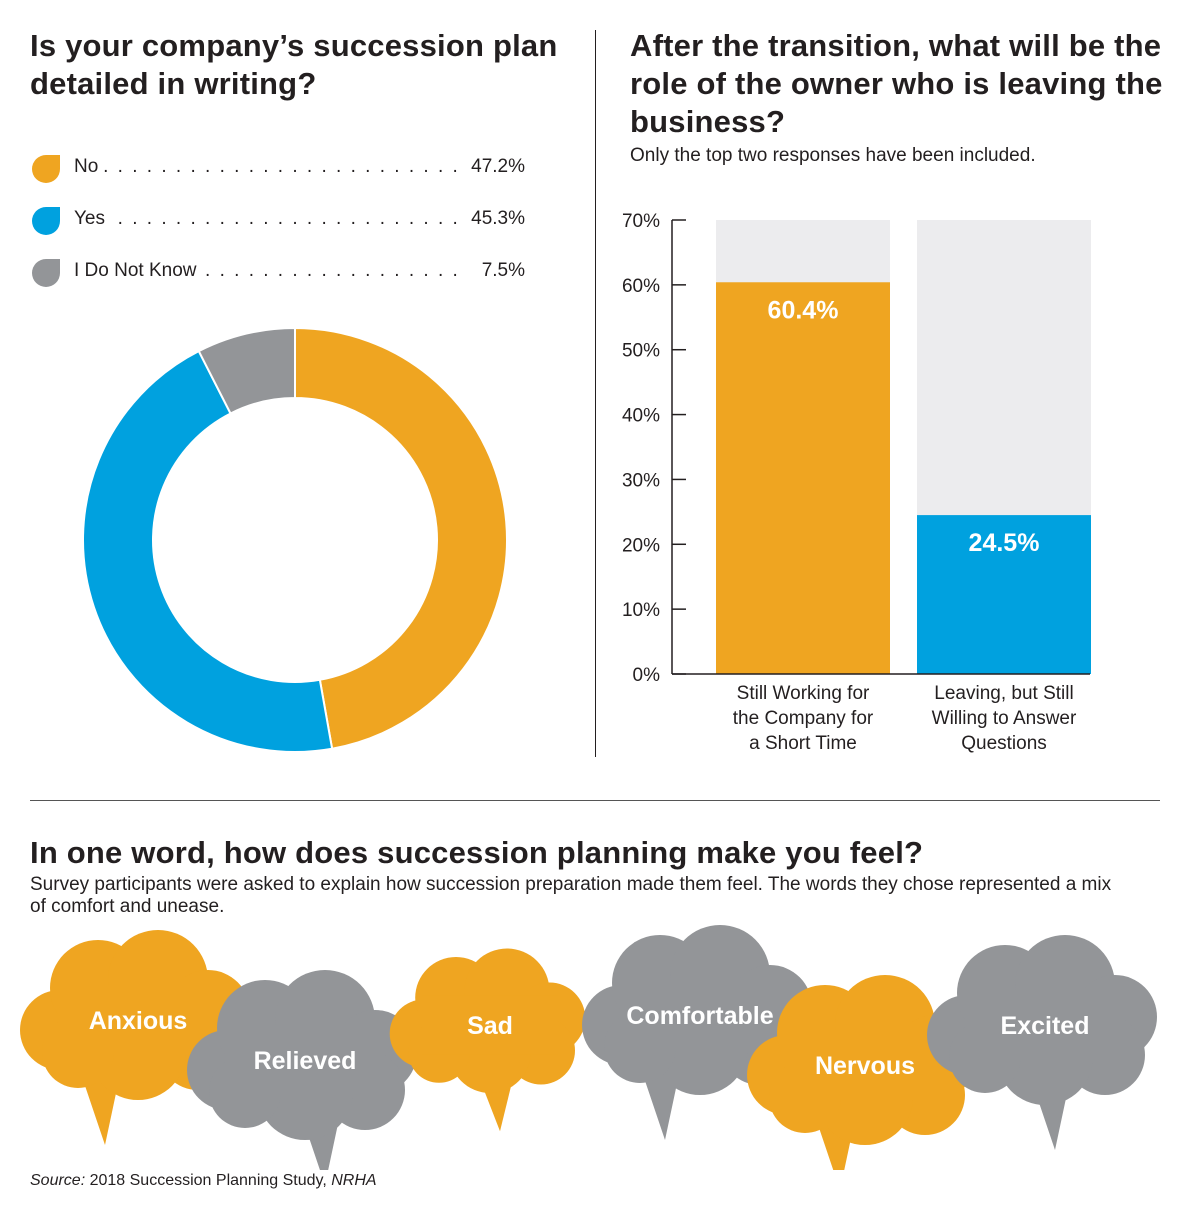 This screenshot has height=1217, width=1200. Describe the element at coordinates (641, 416) in the screenshot. I see `y-tick-label: 40%` at that location.